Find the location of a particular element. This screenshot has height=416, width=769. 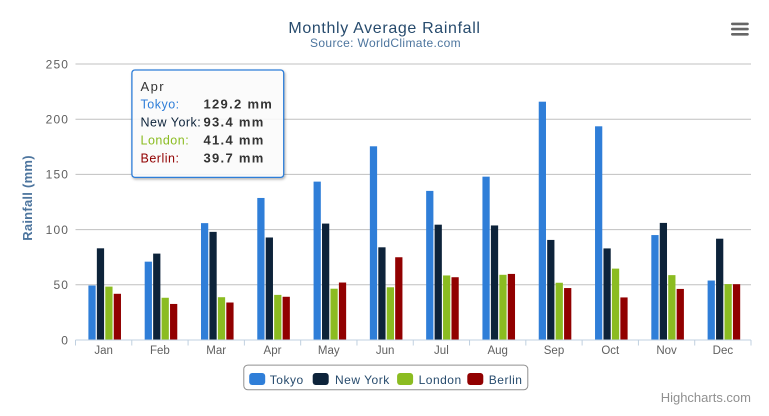

svg-text: London: is located at coordinates (165, 141).